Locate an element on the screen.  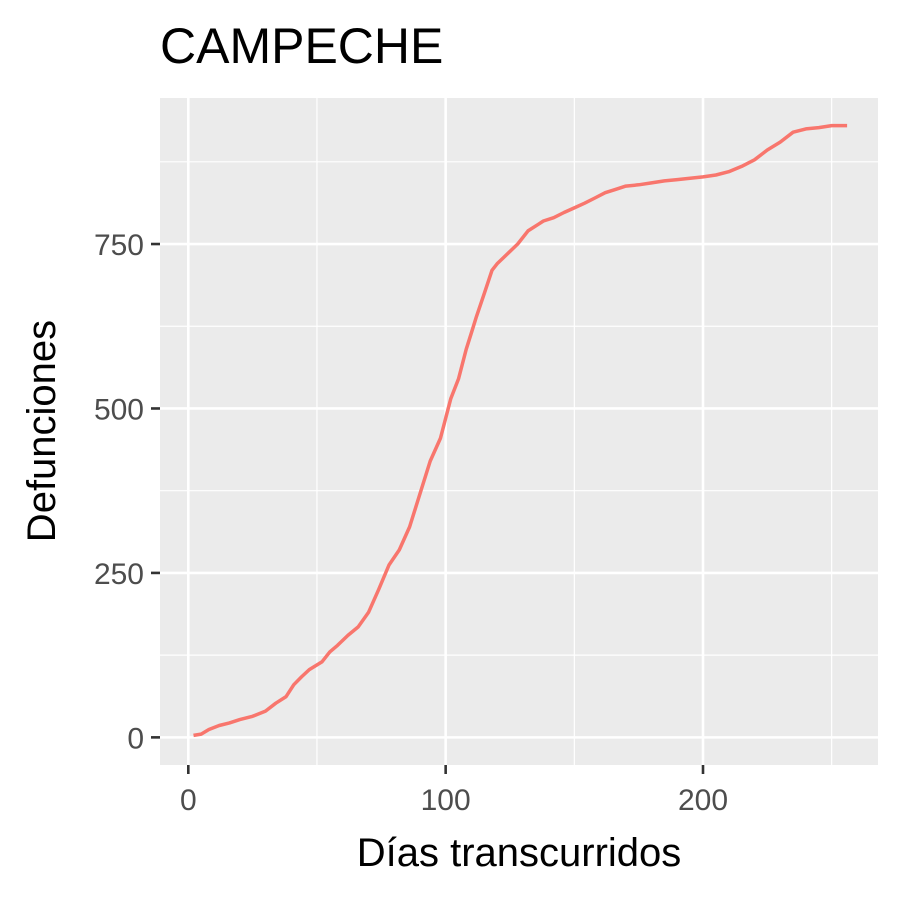
y-tick-label: 0 is located at coordinates (135, 738).